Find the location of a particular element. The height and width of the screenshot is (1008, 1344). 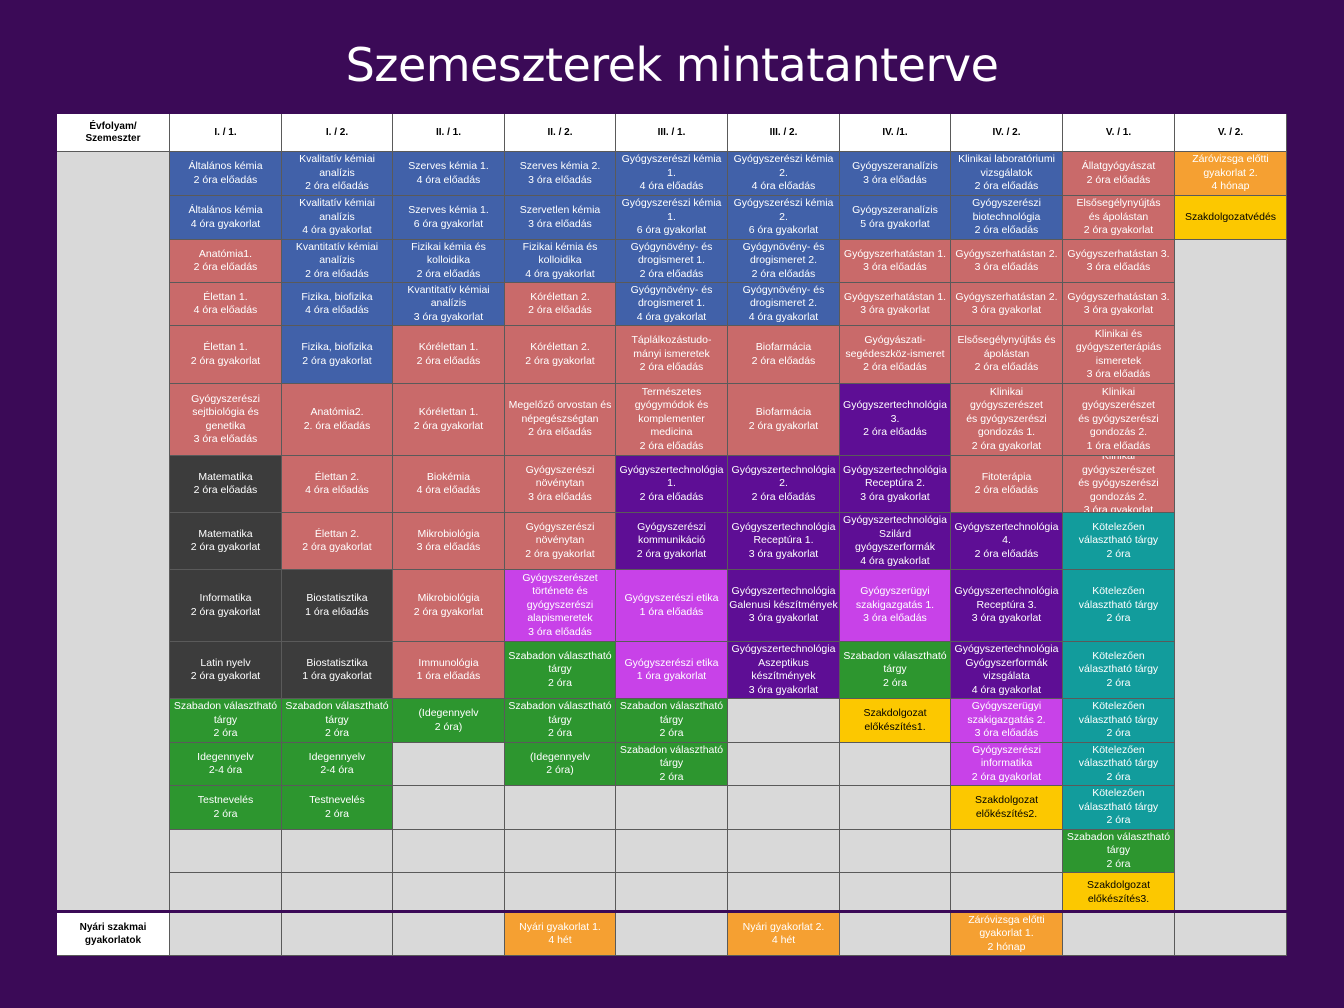

course-cell: Immunológia 1 óra előadás is located at coordinates (449, 670).